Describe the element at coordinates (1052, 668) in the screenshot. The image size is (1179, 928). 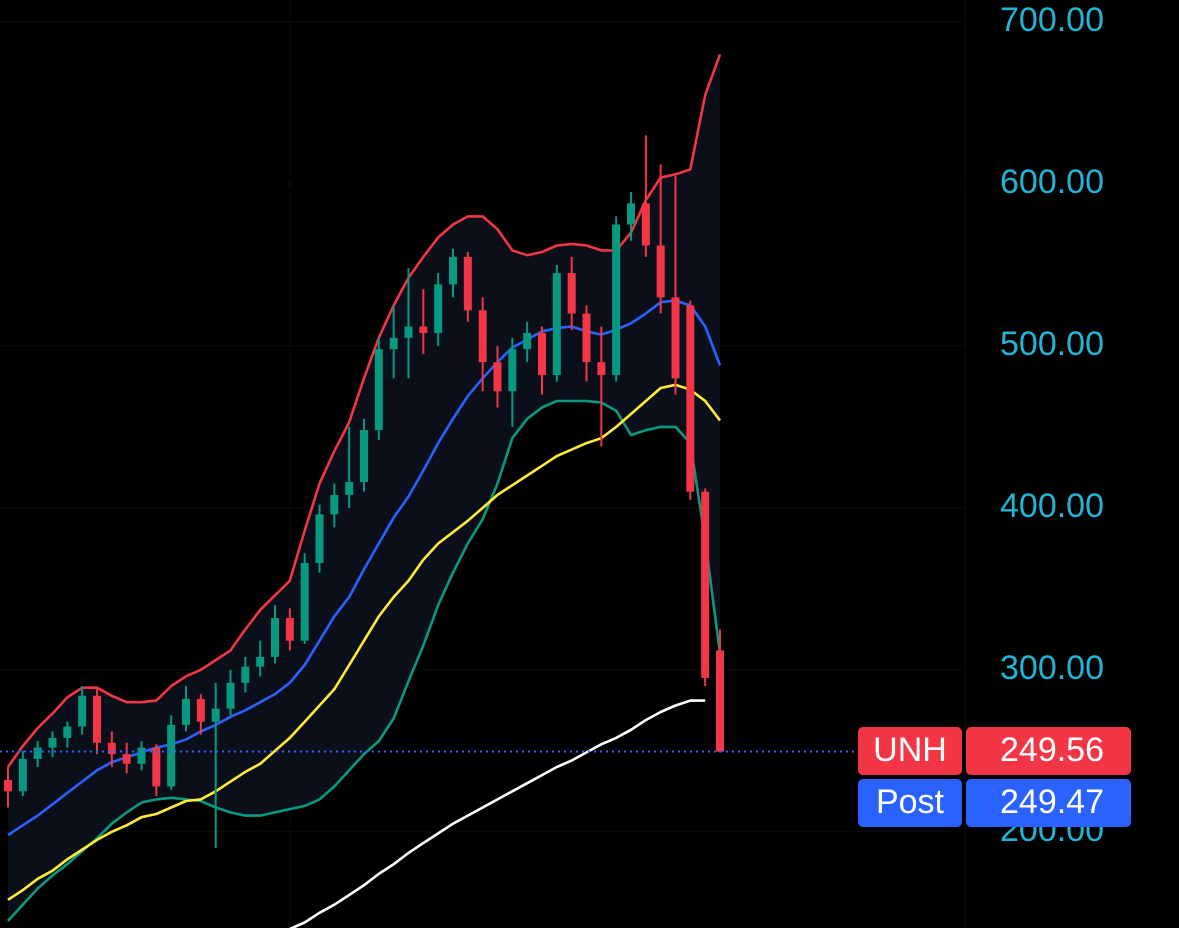
I see `y-tick-label: 300.00` at that location.